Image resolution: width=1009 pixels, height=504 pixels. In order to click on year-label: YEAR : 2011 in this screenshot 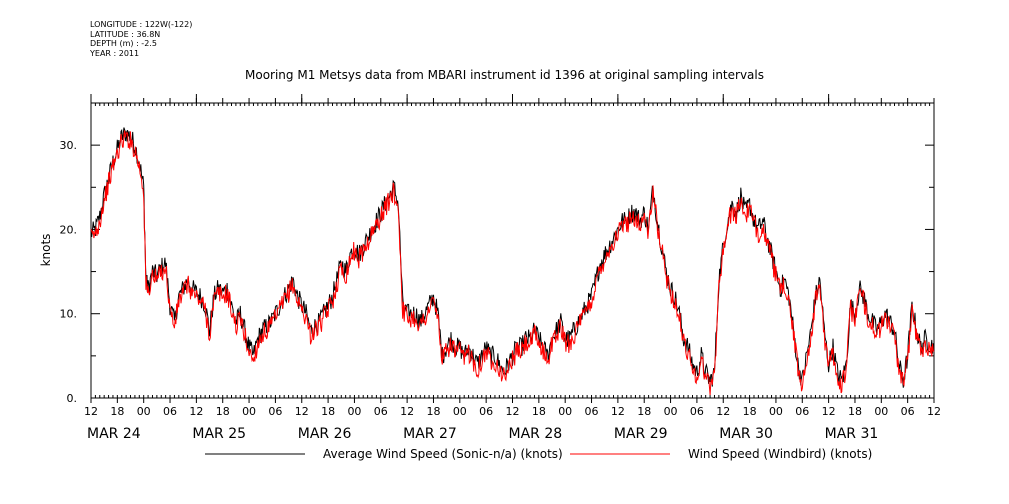, I will do `click(115, 53)`.